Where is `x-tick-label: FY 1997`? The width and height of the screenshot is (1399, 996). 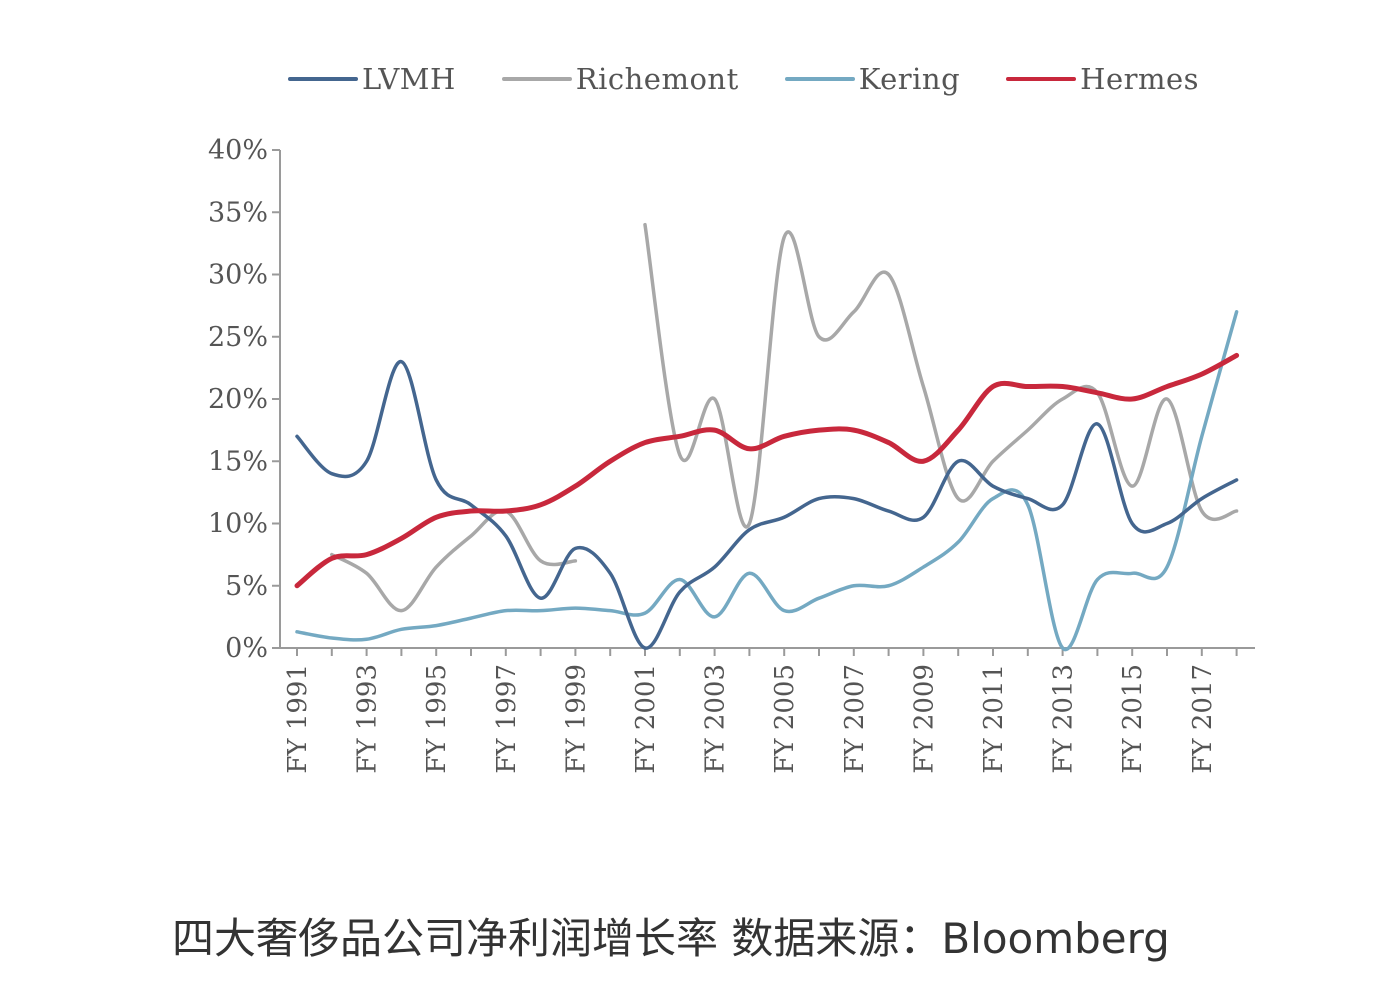
x-tick-label: FY 1997 is located at coordinates (507, 719).